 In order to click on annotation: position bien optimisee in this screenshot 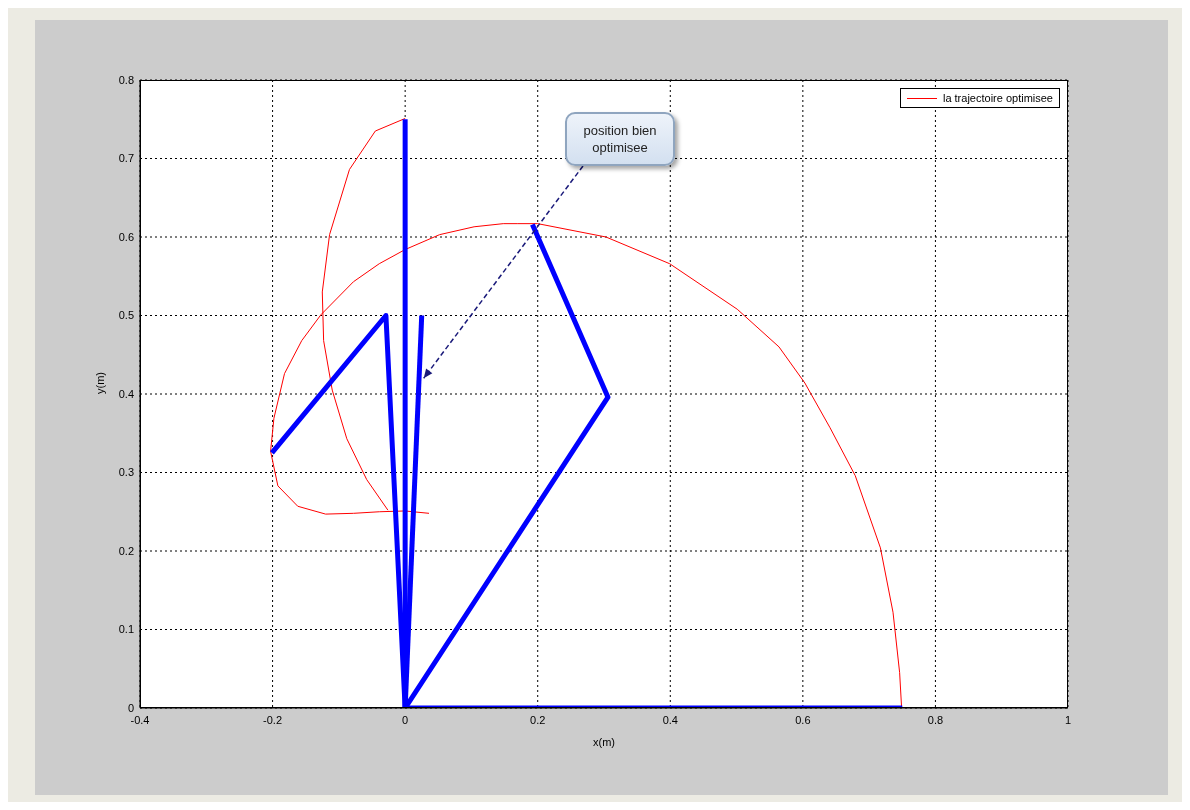, I will do `click(620, 139)`.